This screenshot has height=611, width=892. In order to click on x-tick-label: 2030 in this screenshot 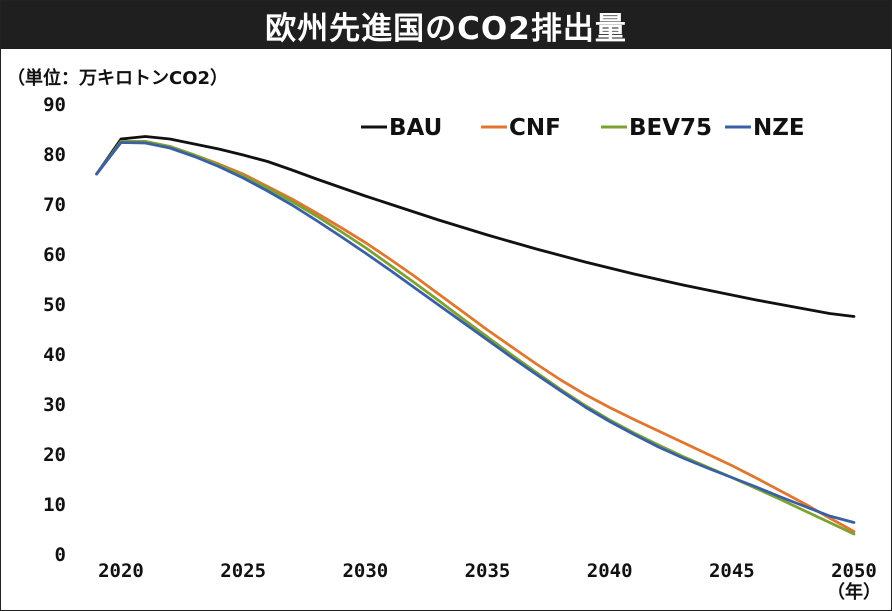, I will do `click(365, 571)`.